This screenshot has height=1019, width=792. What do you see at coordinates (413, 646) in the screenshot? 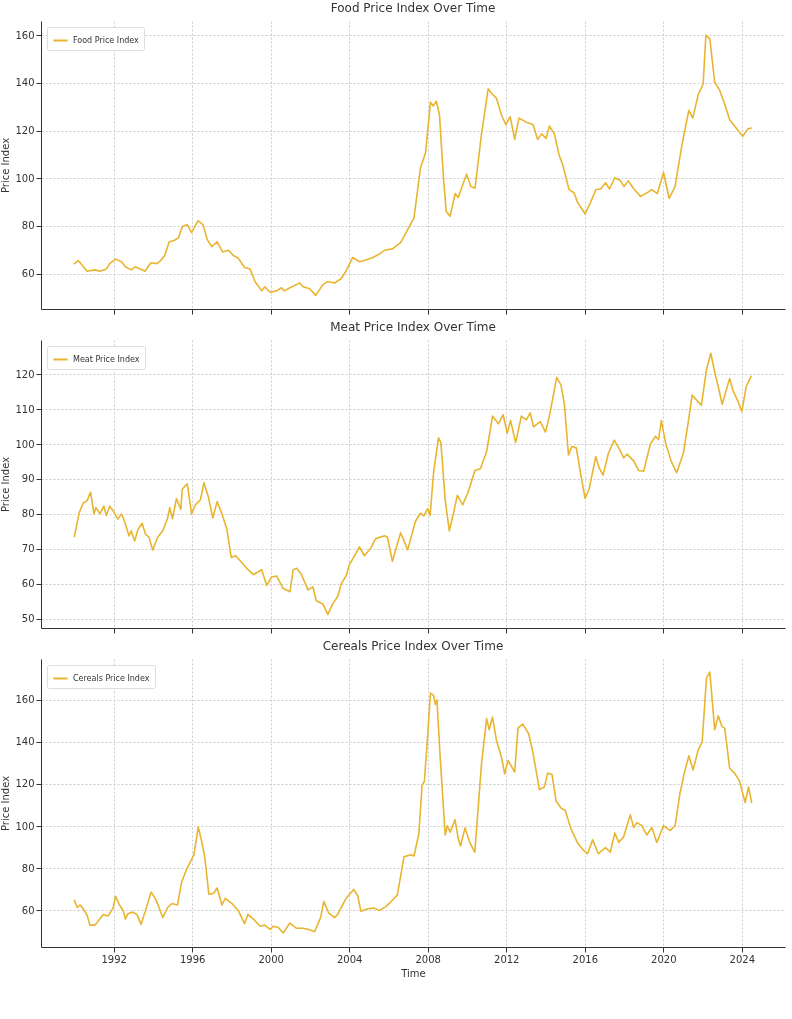
I see `chart-title: Cereals Price Index Over Time` at bounding box center [413, 646].